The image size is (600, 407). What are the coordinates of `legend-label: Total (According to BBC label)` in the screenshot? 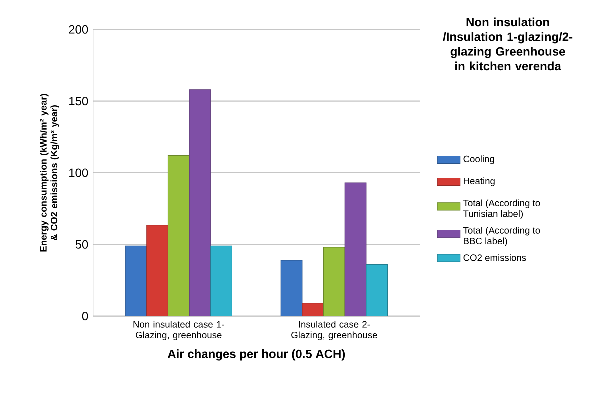 It's located at (502, 236).